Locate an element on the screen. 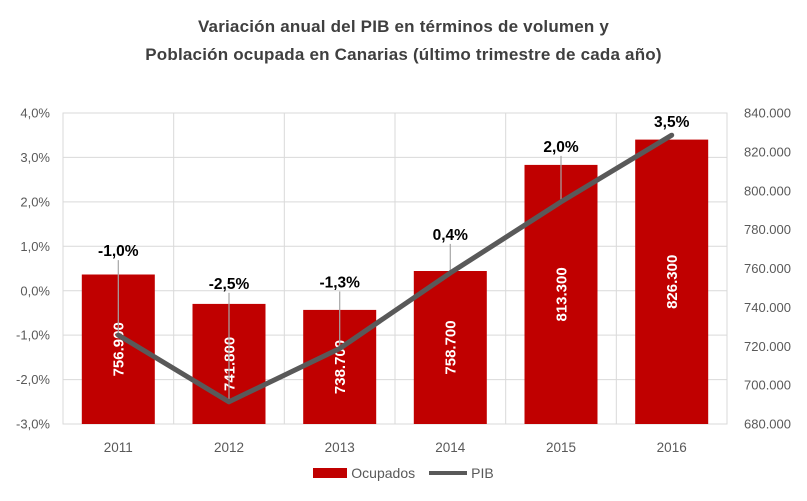  bar-2014 is located at coordinates (450, 347).